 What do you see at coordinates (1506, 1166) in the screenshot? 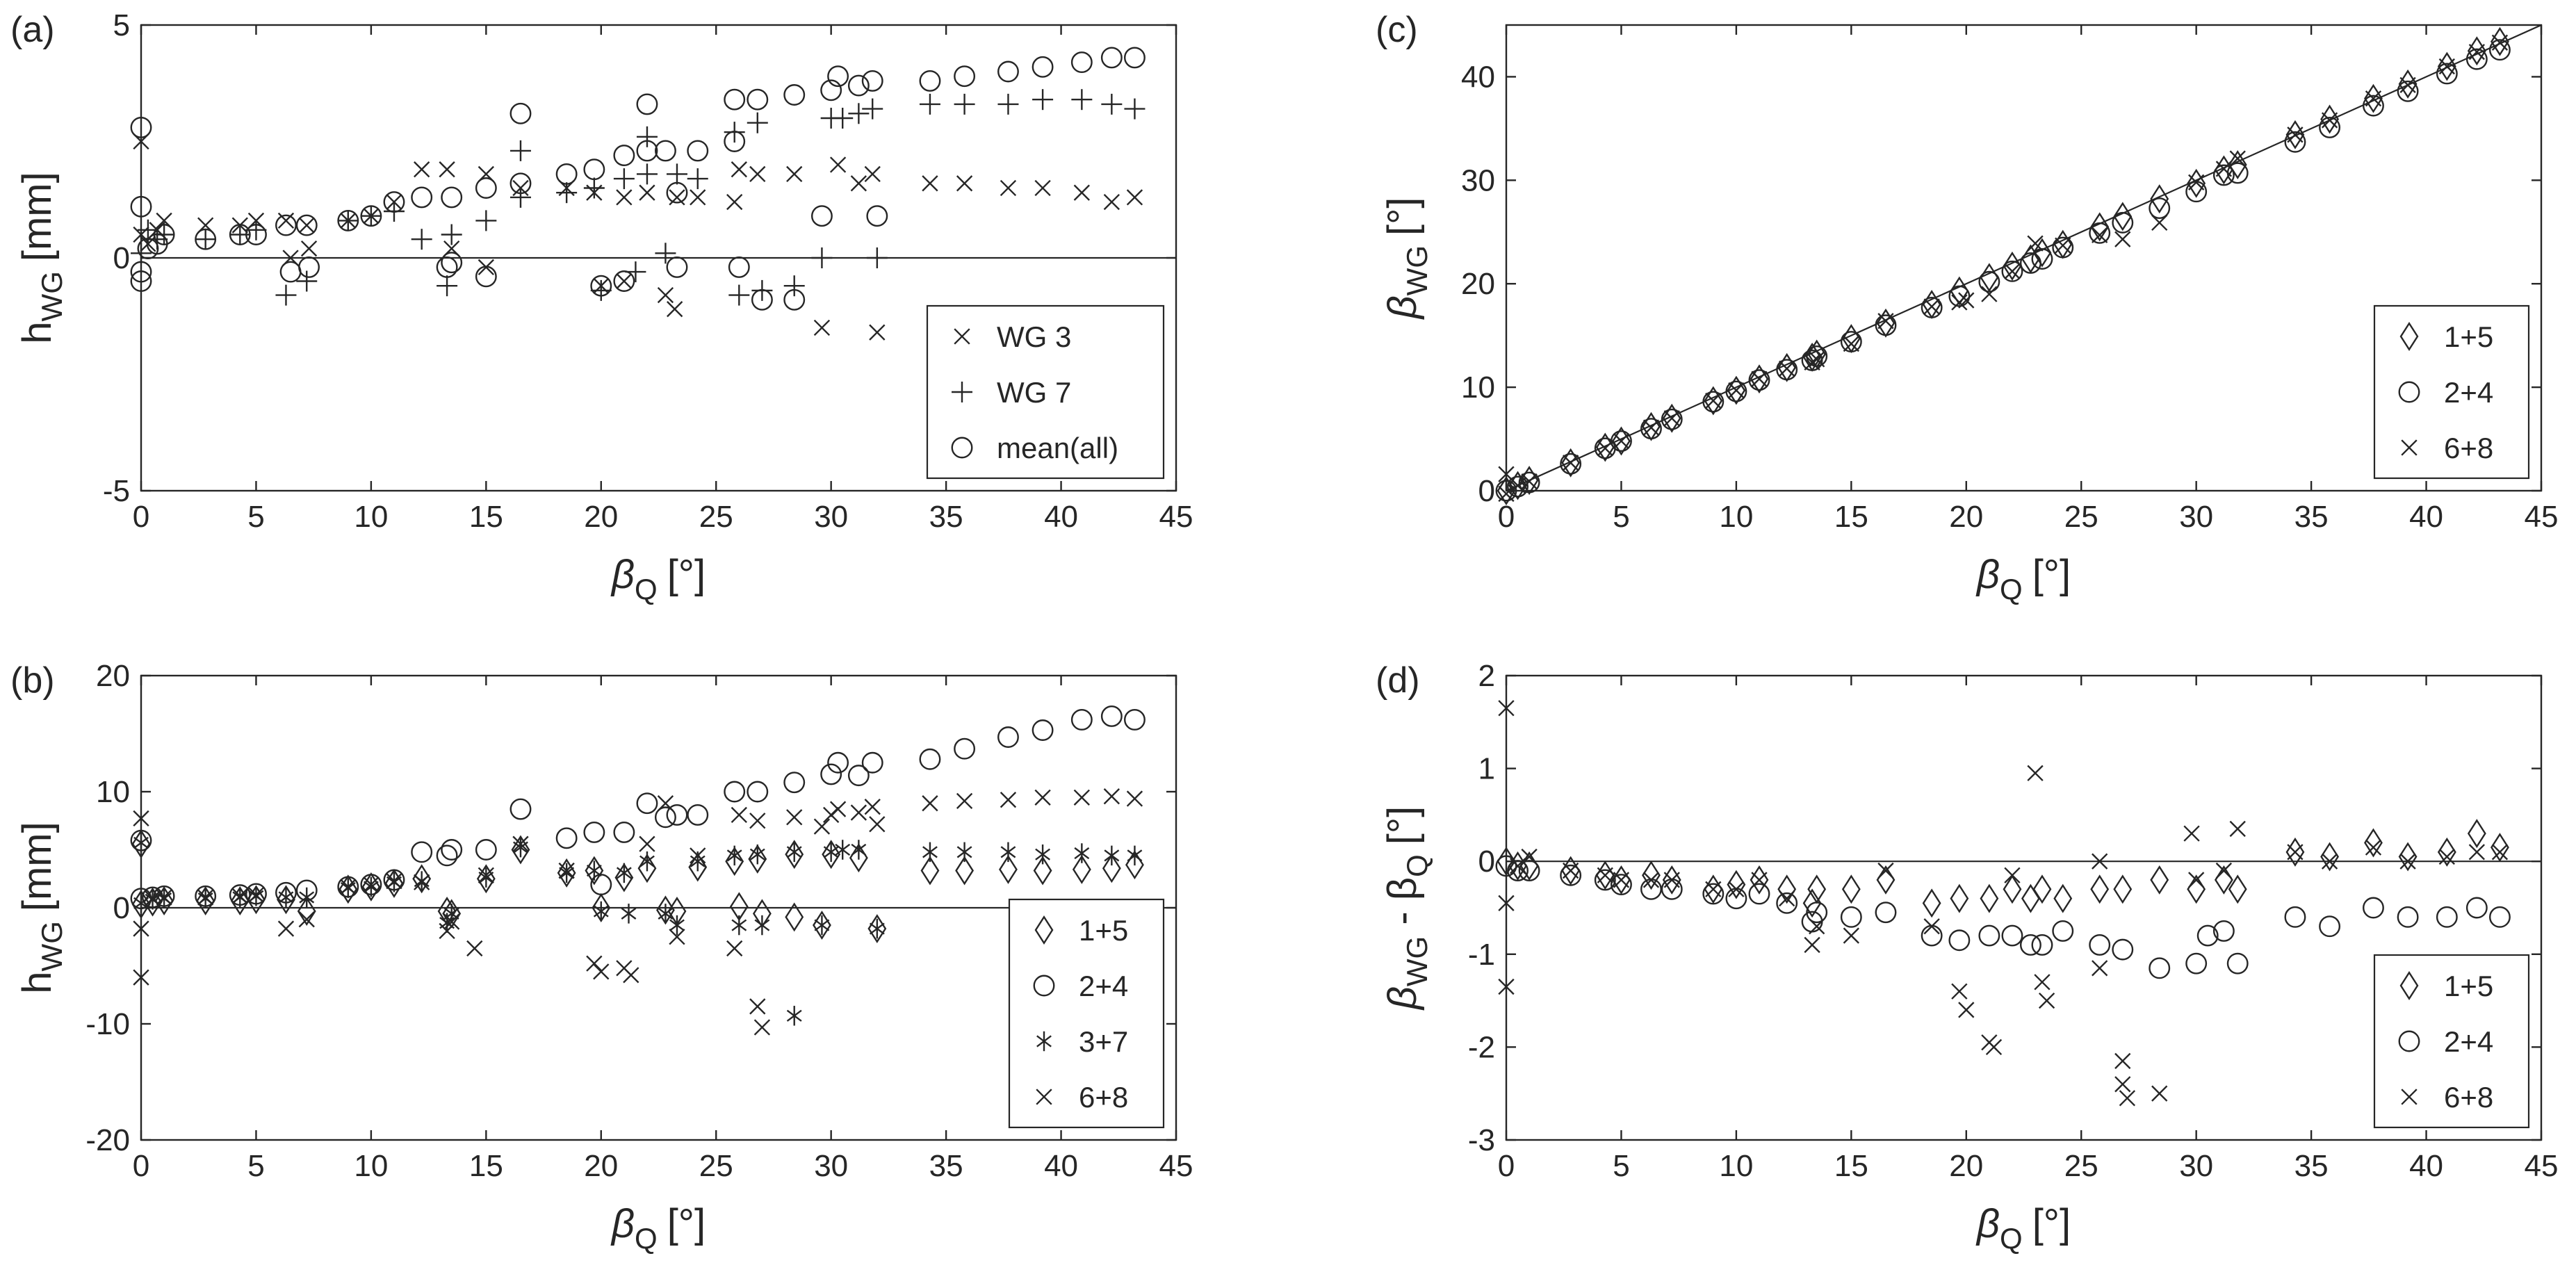
I see `x-tick-label: 0` at bounding box center [1506, 1166].